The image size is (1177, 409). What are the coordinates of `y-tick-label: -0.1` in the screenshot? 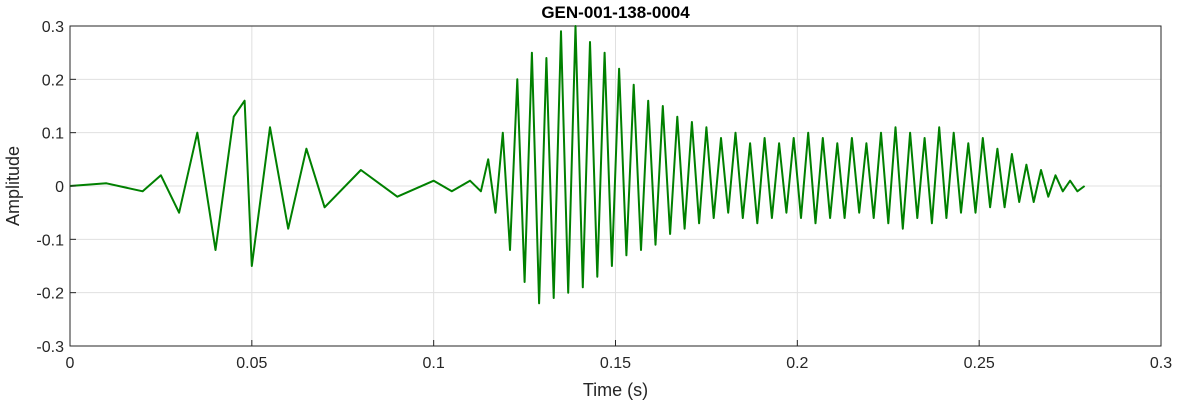 It's located at (50, 240).